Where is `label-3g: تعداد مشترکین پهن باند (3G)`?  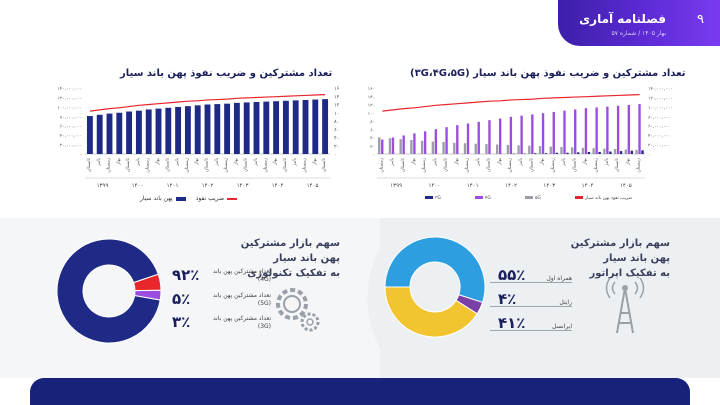 label-3g: تعداد مشترکین پهن باند (3G) is located at coordinates (241, 322).